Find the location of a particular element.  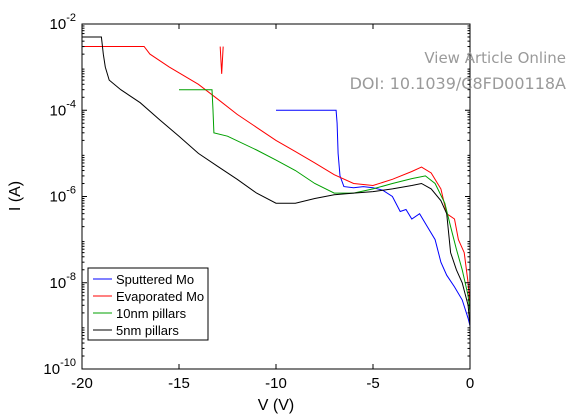

legend-label: Evaporated Mo is located at coordinates (160, 296).